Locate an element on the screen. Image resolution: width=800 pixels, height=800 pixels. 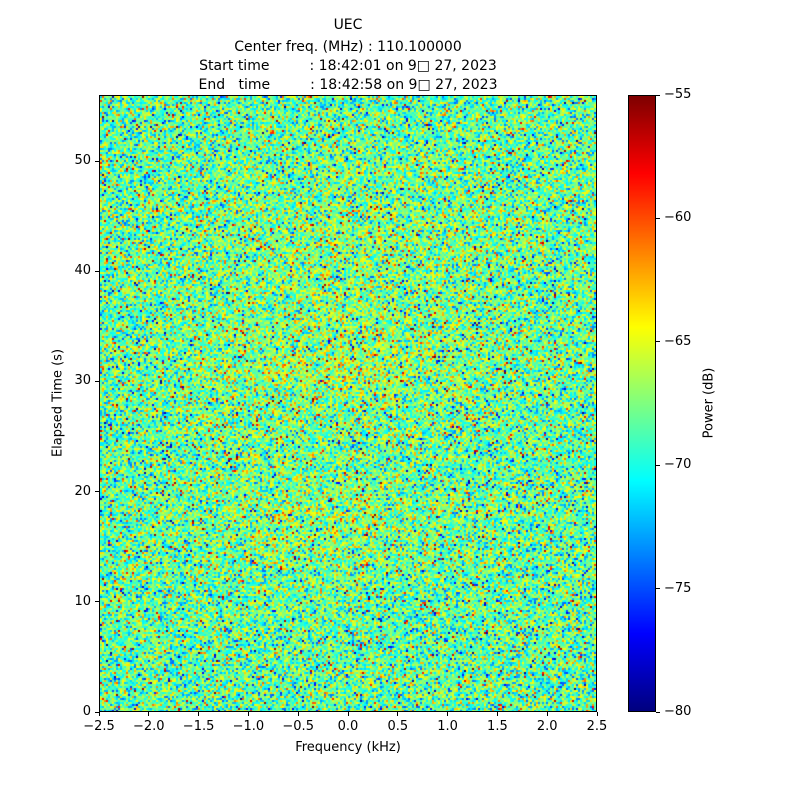
y-tick-label: 30 is located at coordinates (82, 381).